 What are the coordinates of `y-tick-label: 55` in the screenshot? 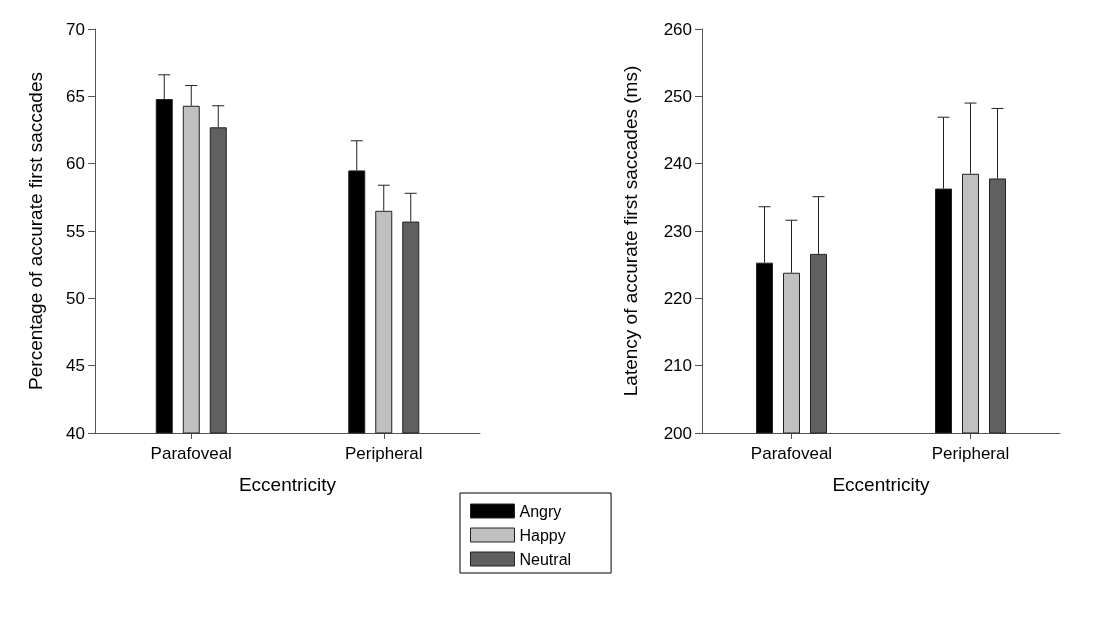 It's located at (75, 231).